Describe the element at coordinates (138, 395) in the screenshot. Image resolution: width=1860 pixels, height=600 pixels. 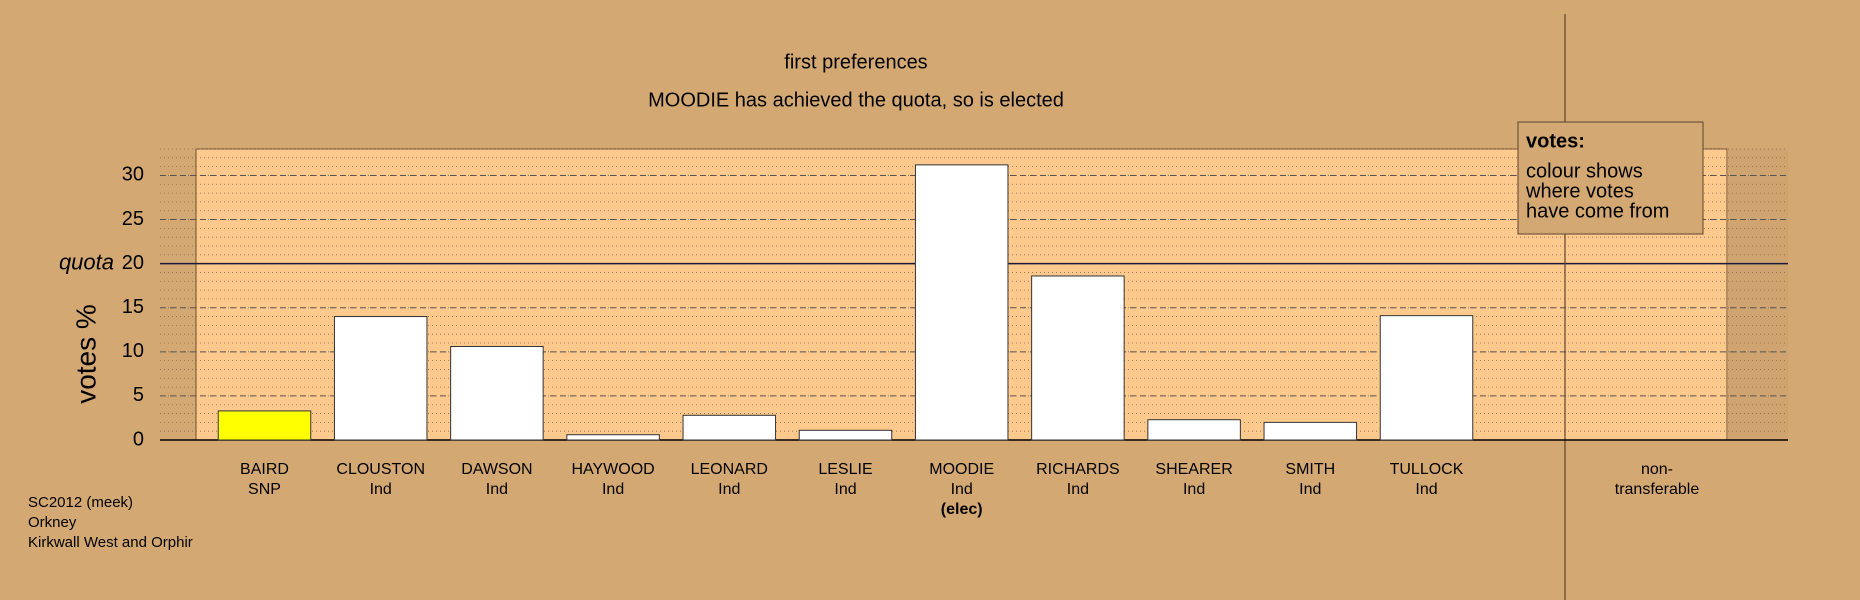
I see `y-tick-label: 5` at that location.